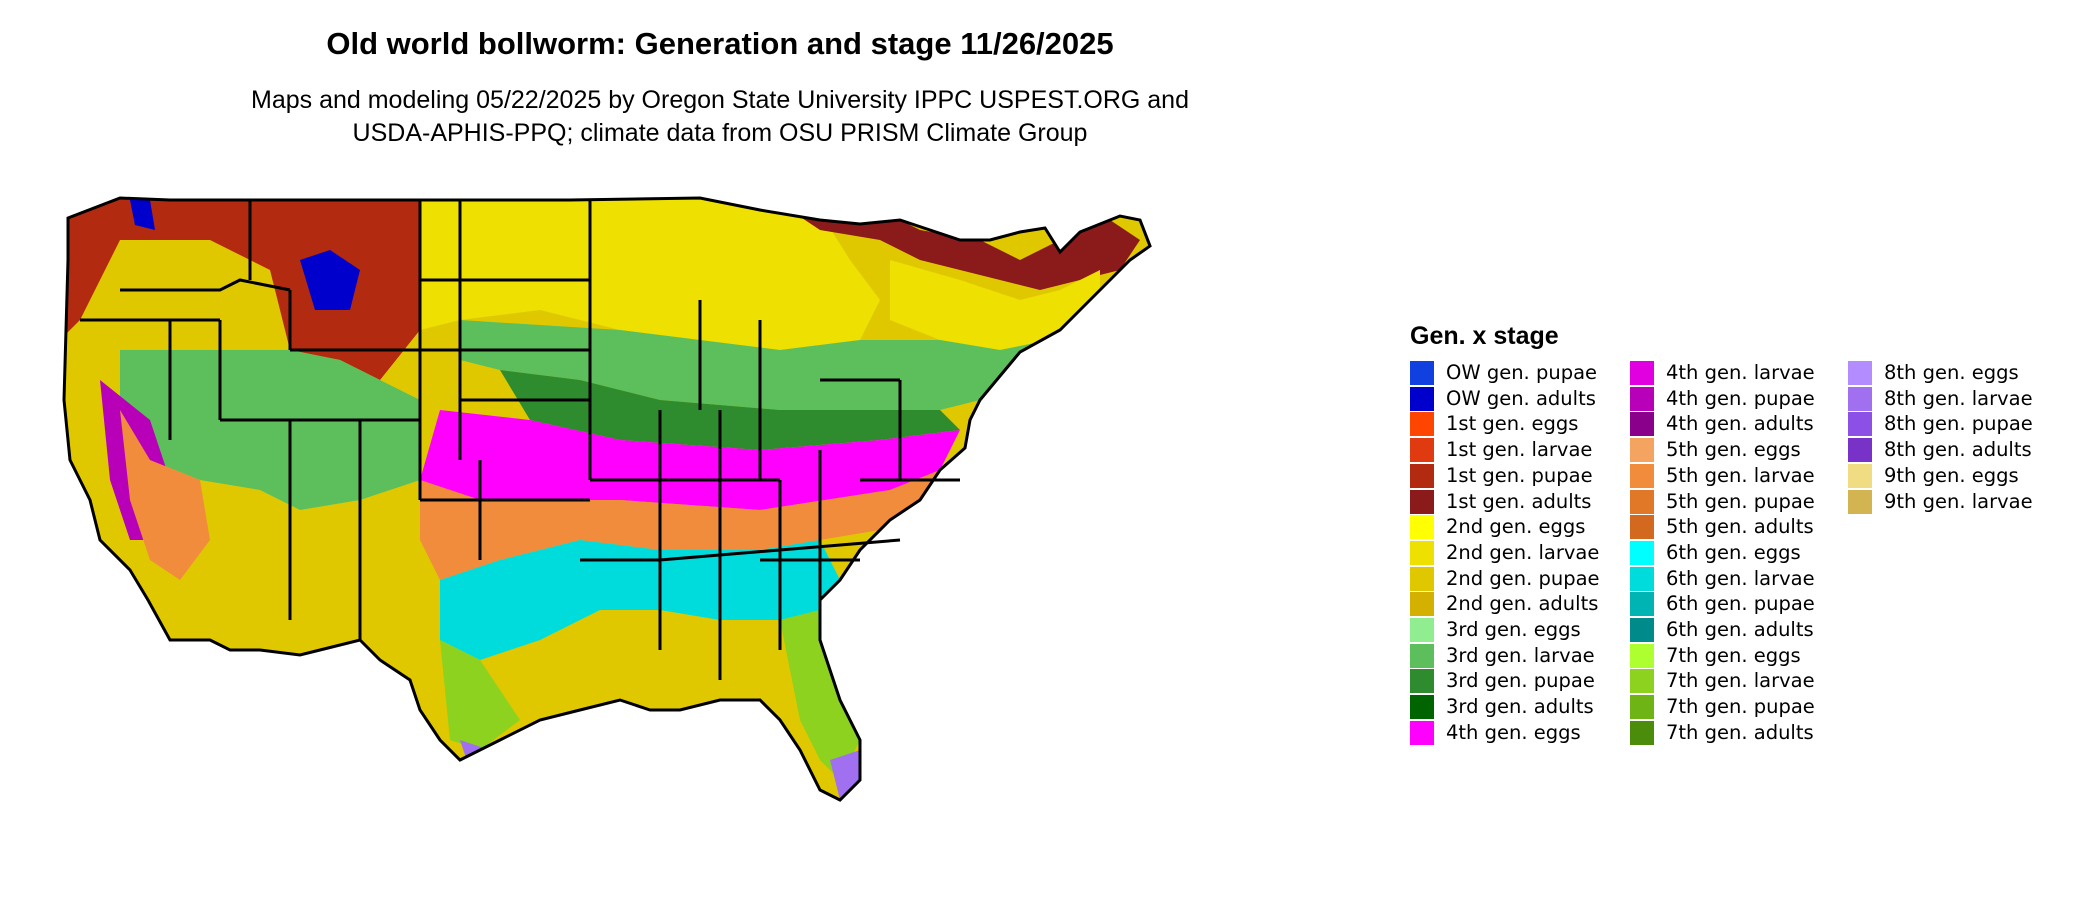 Image resolution: width=2100 pixels, height=900 pixels. Describe the element at coordinates (1735, 553) in the screenshot. I see `legend-item: 6th gen. eggs` at that location.